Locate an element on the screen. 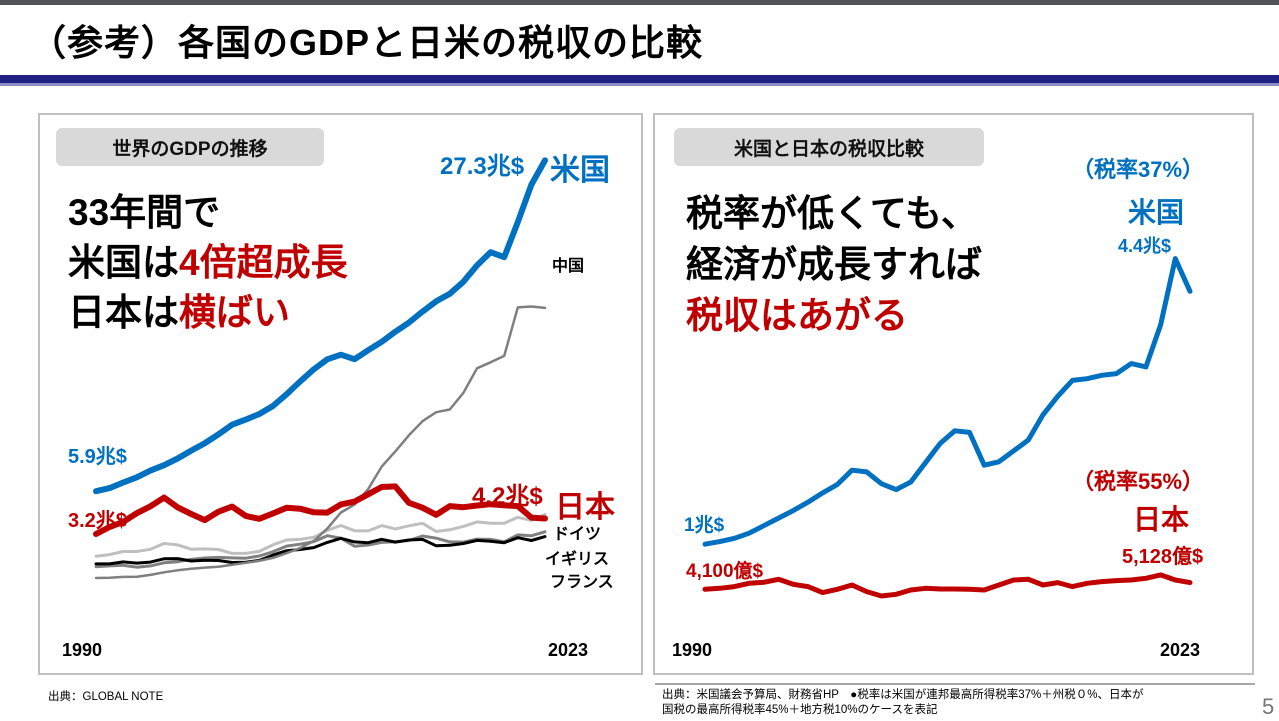  us-tax-name-label: 米国 is located at coordinates (1156, 212).